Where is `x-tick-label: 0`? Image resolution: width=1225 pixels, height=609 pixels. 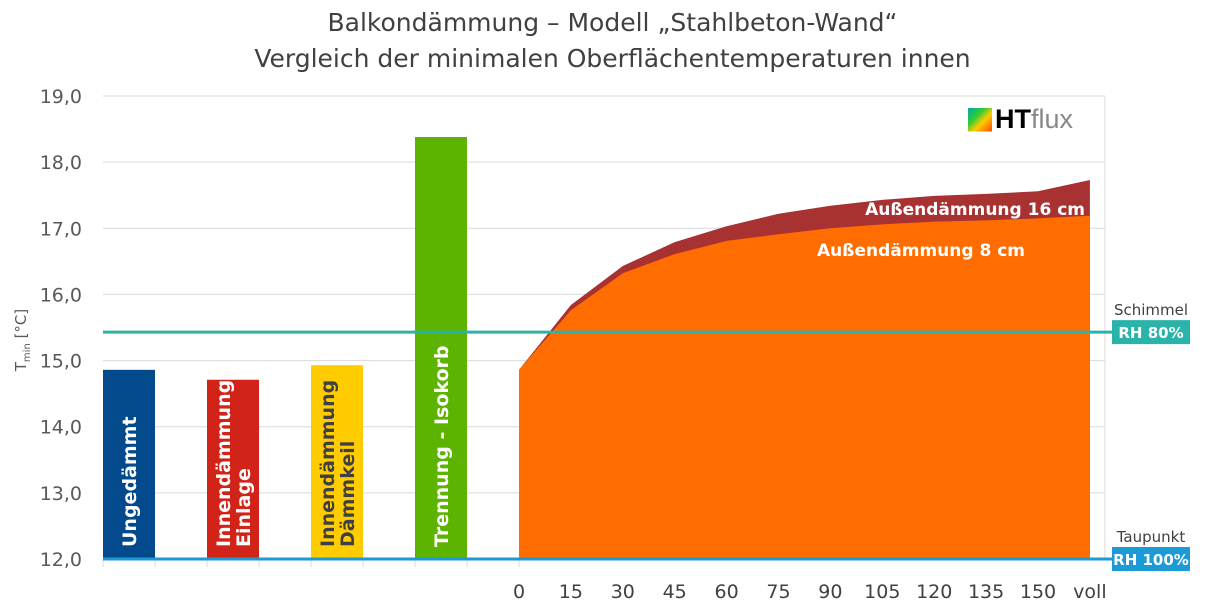
x-tick-label: 0 is located at coordinates (519, 592).